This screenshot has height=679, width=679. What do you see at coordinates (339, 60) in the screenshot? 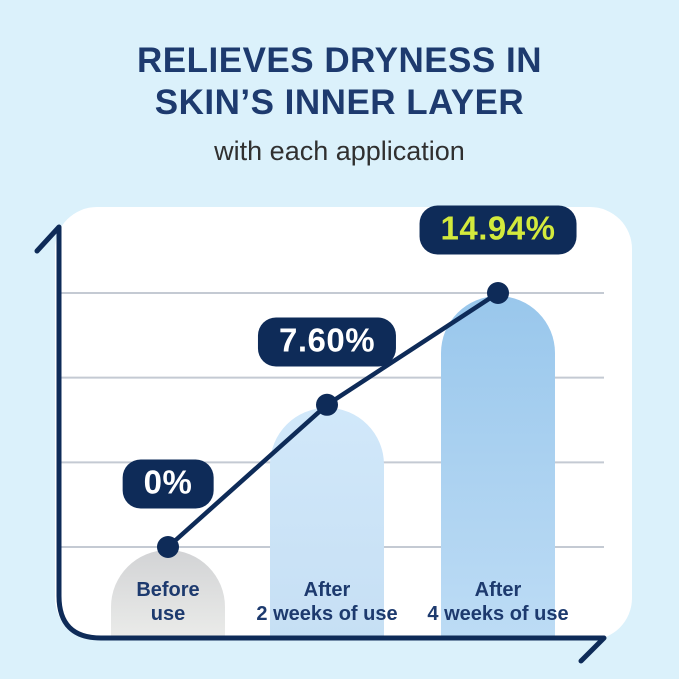
I see `title-line-1: RELIEVES DRYNESS IN` at bounding box center [339, 60].